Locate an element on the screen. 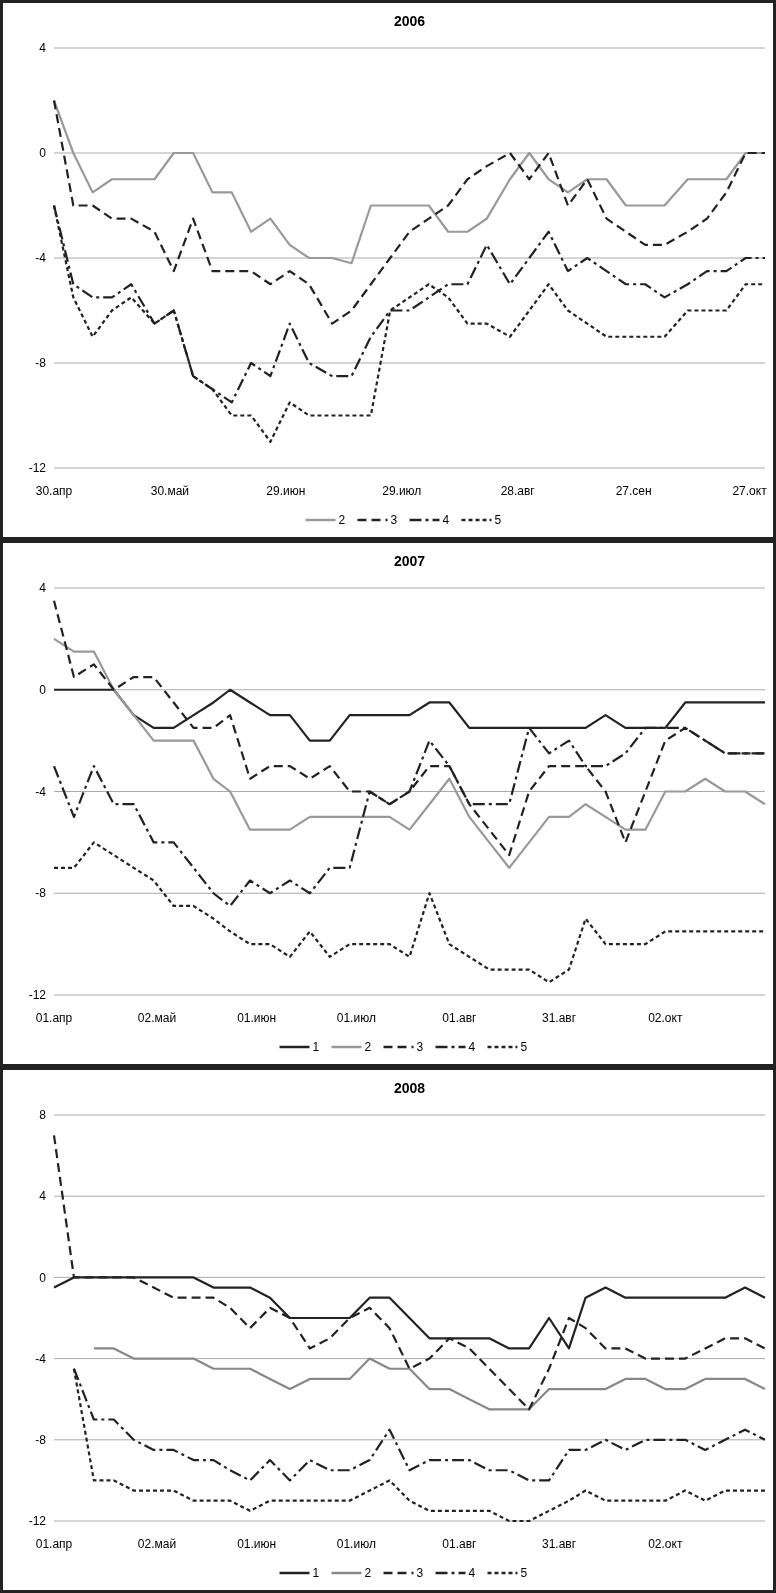 Image resolution: width=776 pixels, height=1593 pixels. x-tick-label: 27.сен is located at coordinates (633, 491).